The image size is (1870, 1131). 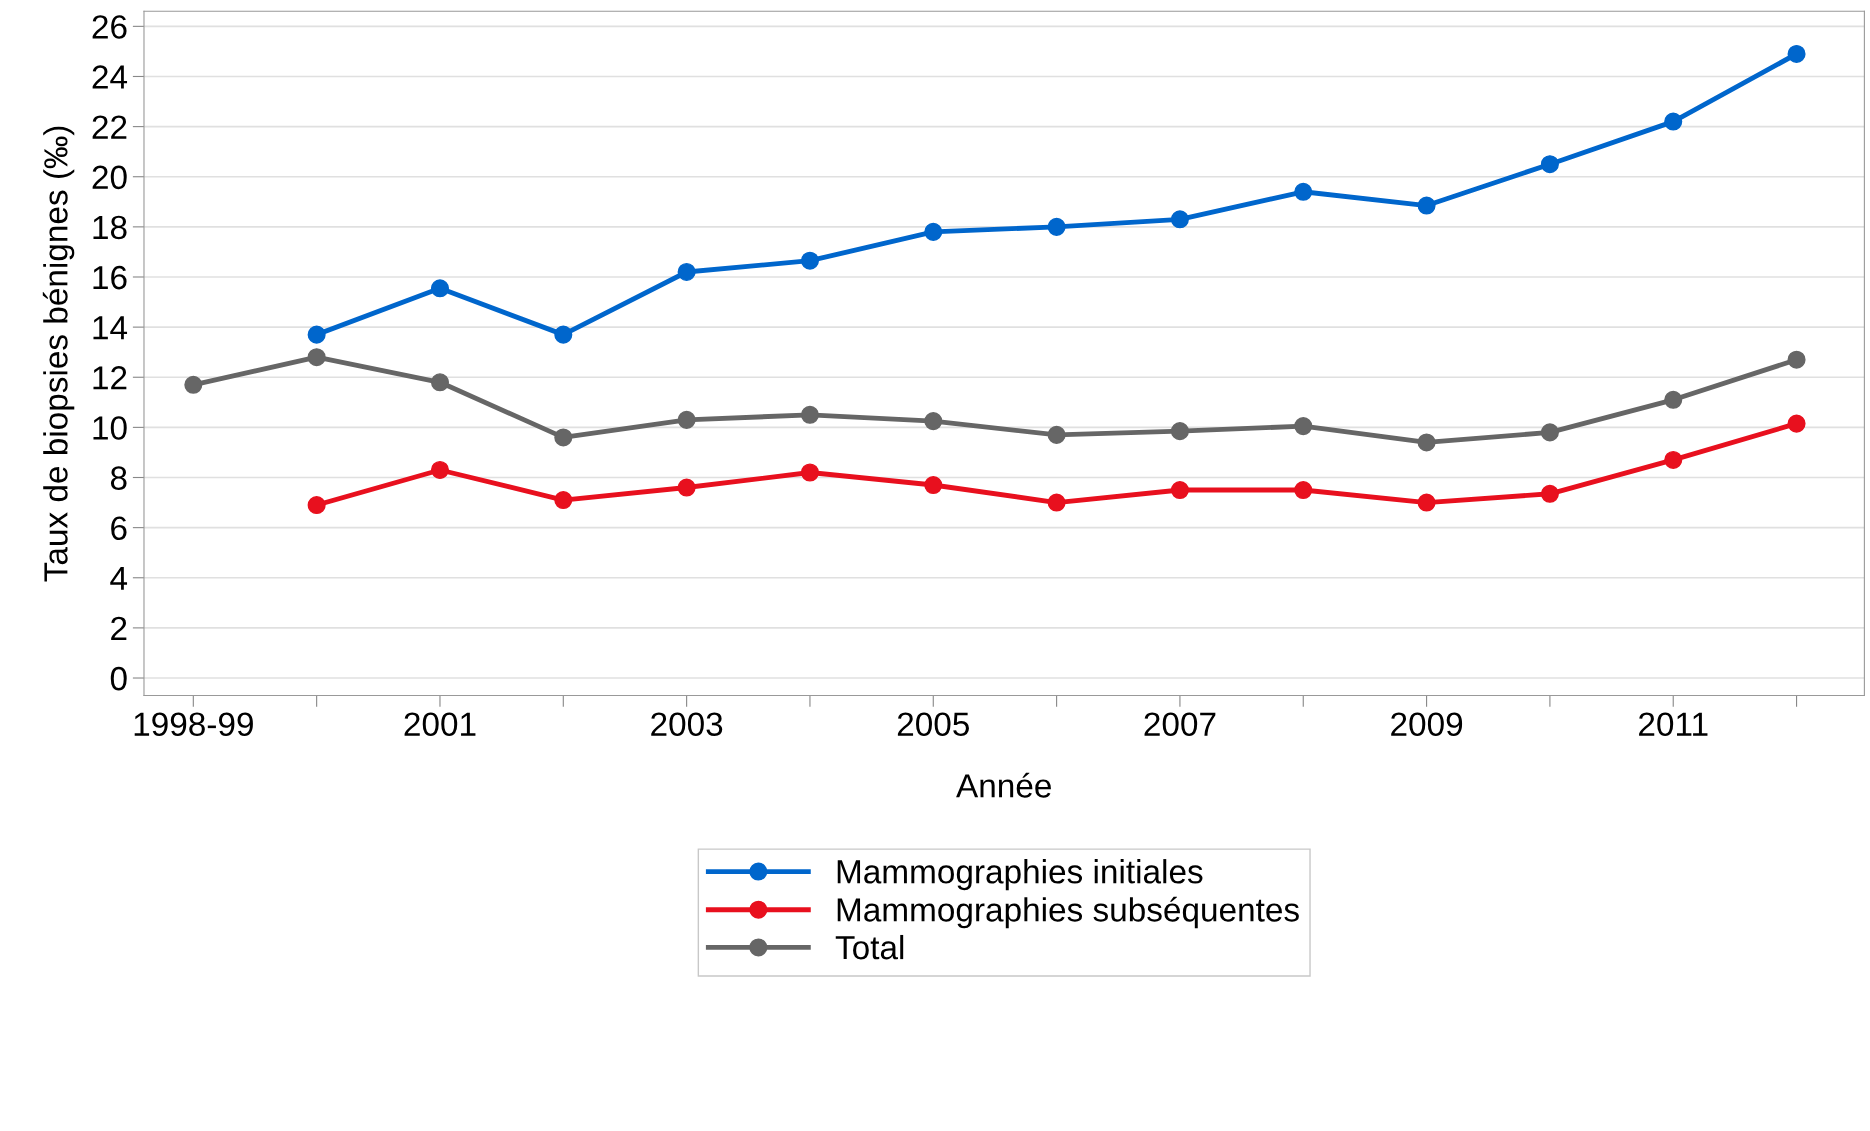 I want to click on y-tick-label: 18, so click(x=110, y=227).